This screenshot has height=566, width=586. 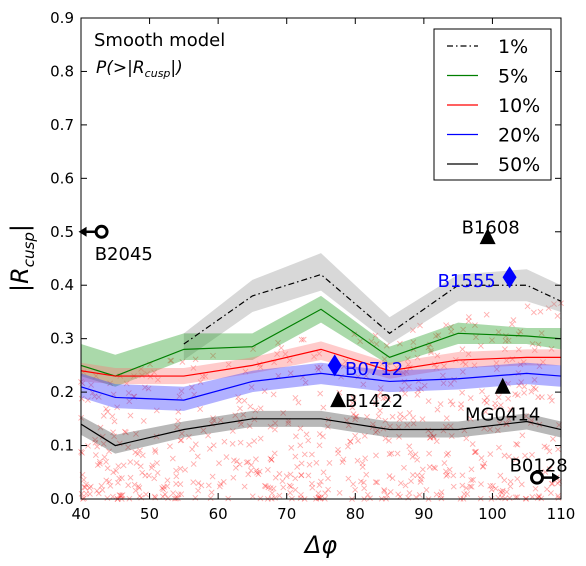 I want to click on legend-label-10pct: 10%, so click(x=519, y=106).